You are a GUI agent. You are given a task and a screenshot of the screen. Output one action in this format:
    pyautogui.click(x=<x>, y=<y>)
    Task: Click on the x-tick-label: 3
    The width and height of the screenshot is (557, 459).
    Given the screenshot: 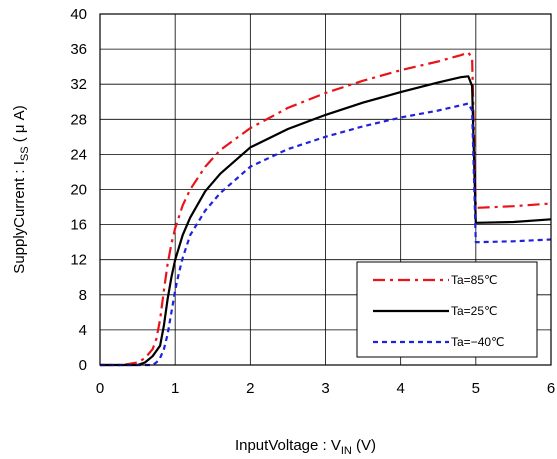 What is the action you would take?
    pyautogui.click(x=325, y=388)
    